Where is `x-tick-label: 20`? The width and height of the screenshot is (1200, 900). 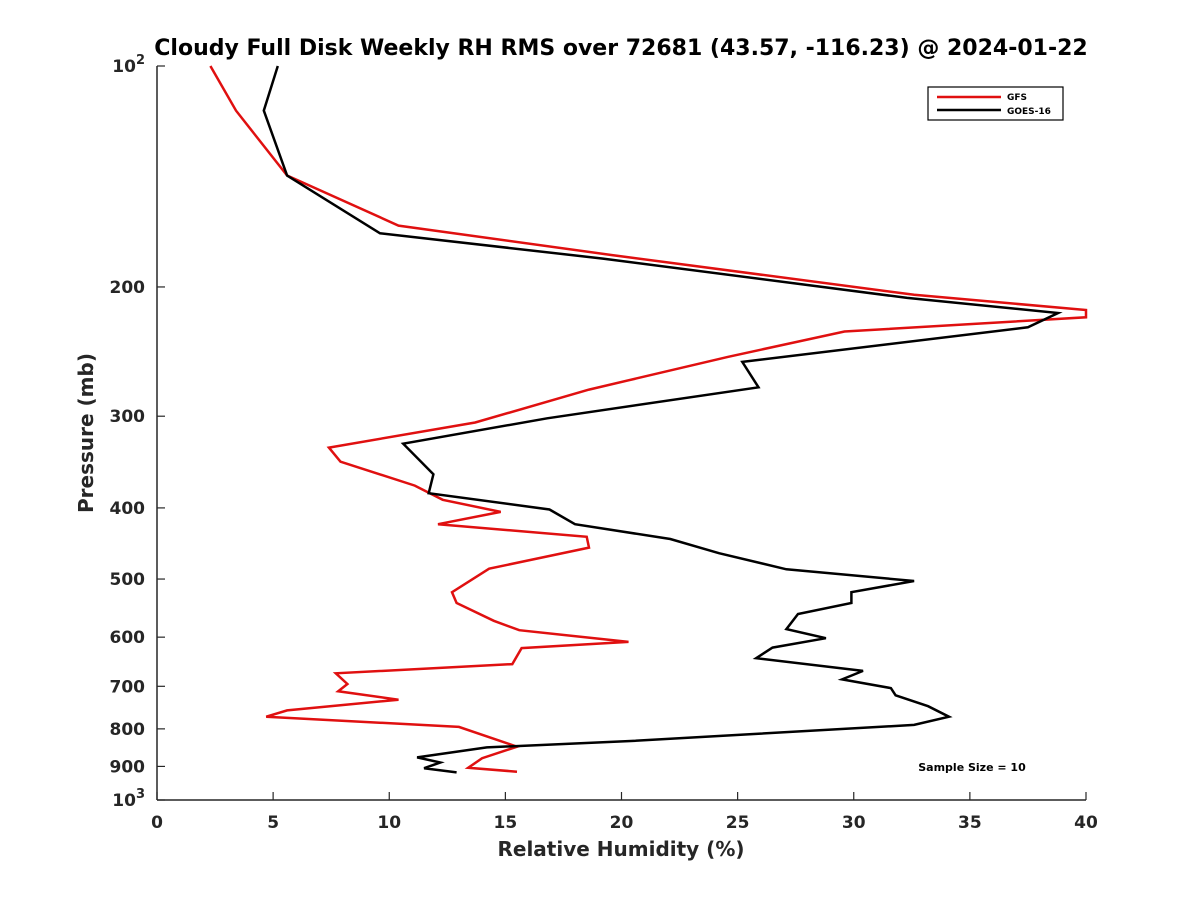
x-tick-label: 20 is located at coordinates (622, 823).